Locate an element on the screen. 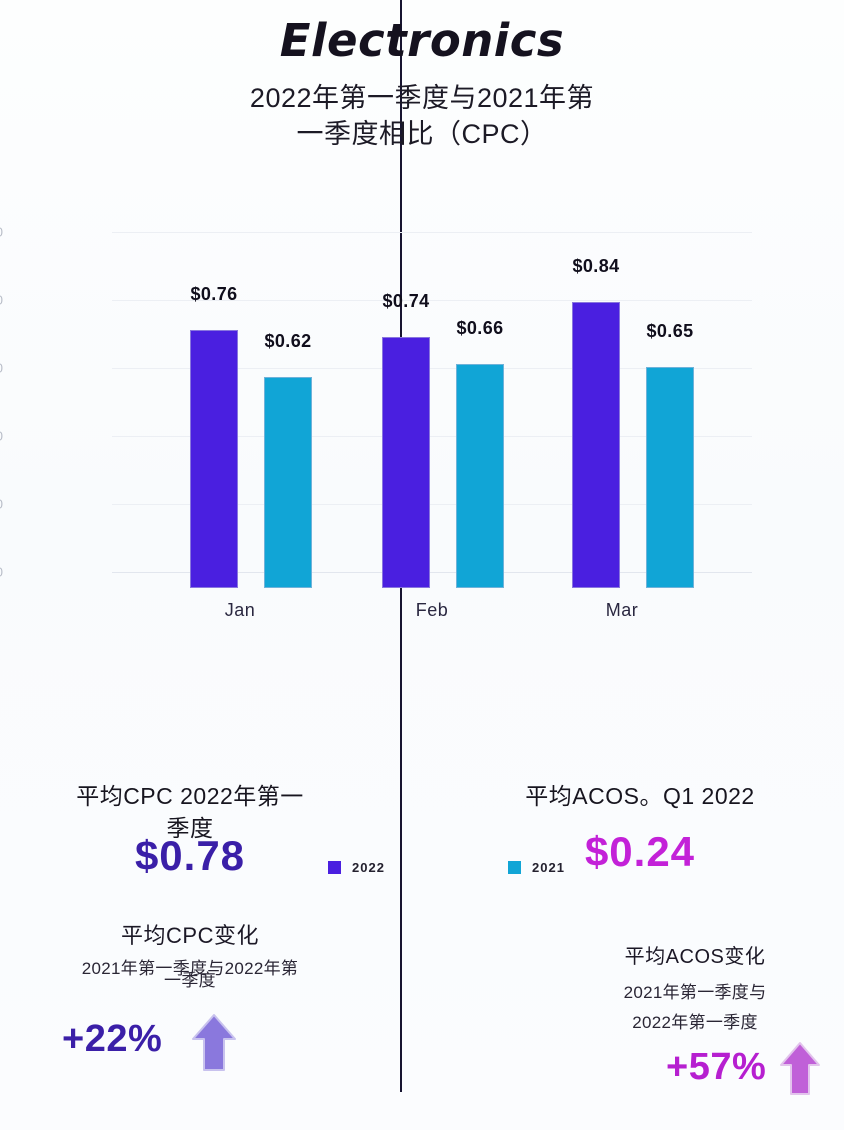 This screenshot has width=844, height=1130. ytick-label-0-00: $0.00 is located at coordinates (2, 572).